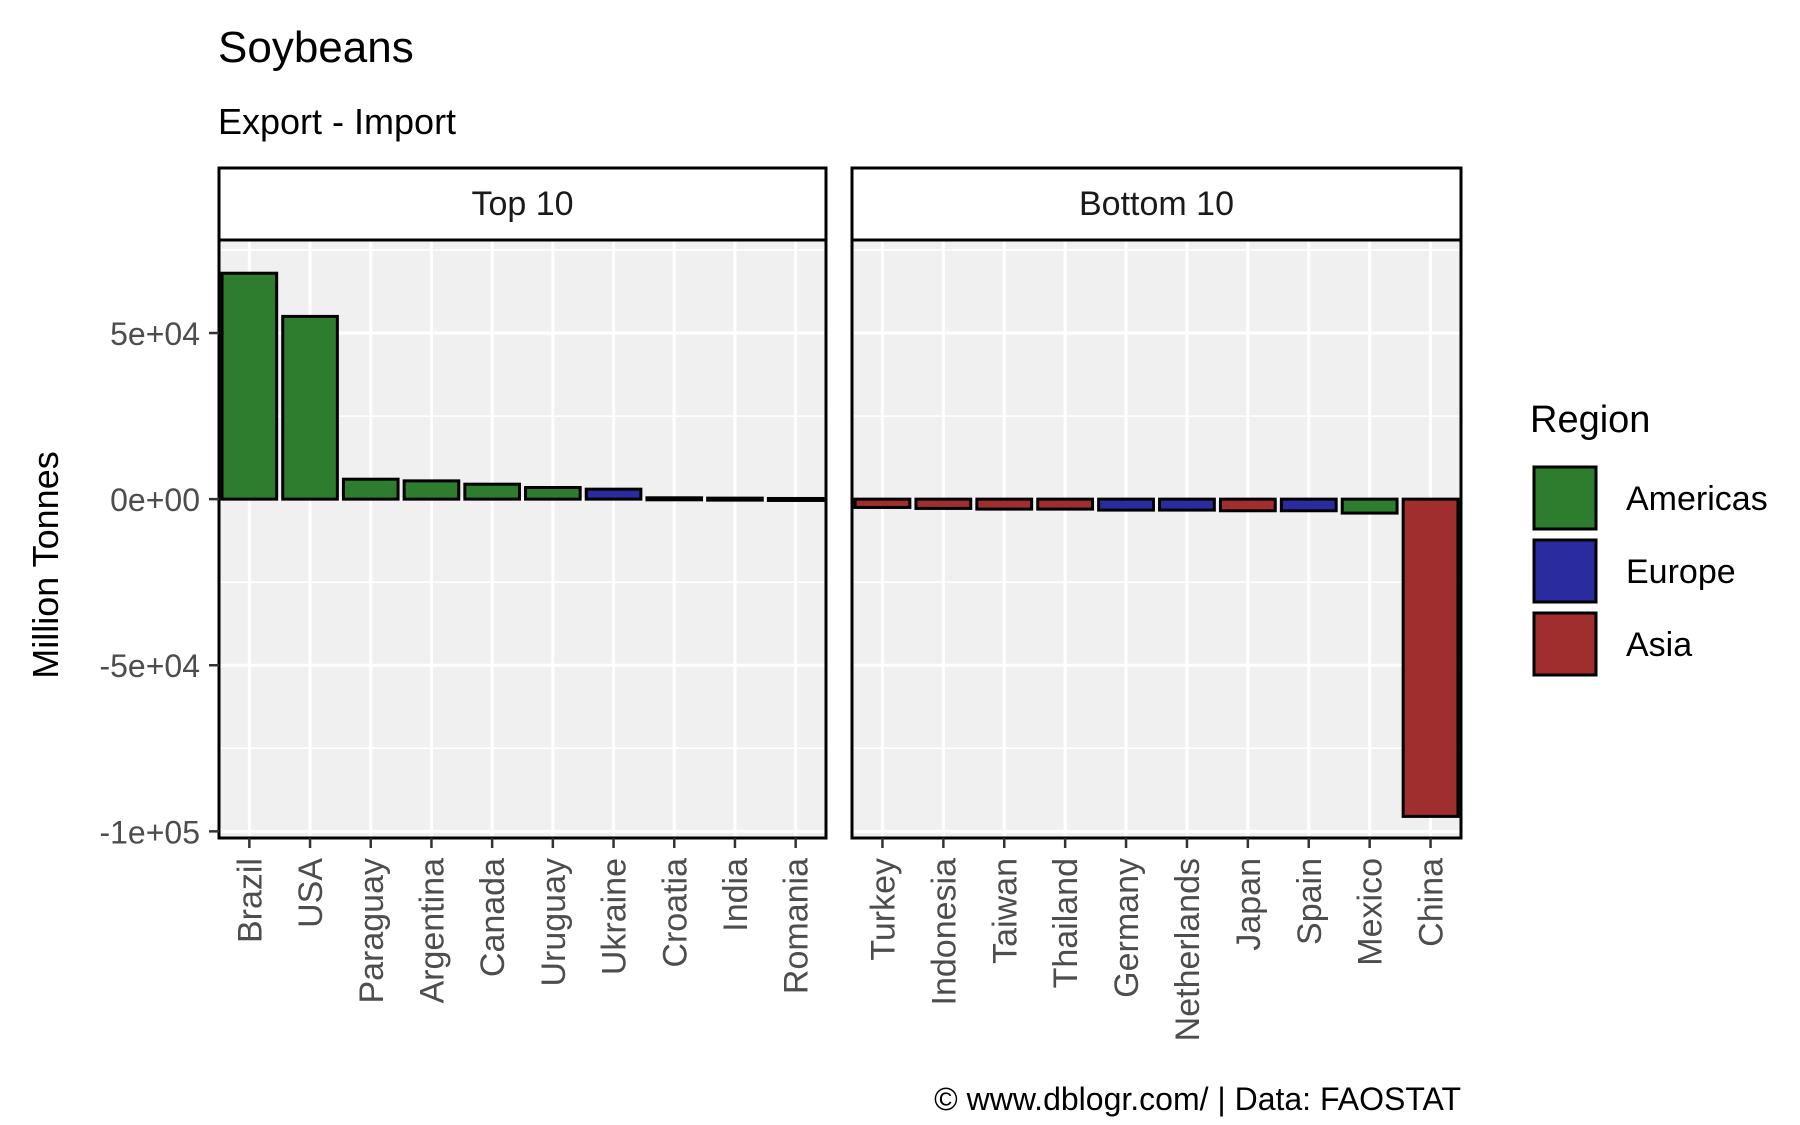 This screenshot has width=1800, height=1125. I want to click on facet-strip-label: Top 10, so click(522, 204).